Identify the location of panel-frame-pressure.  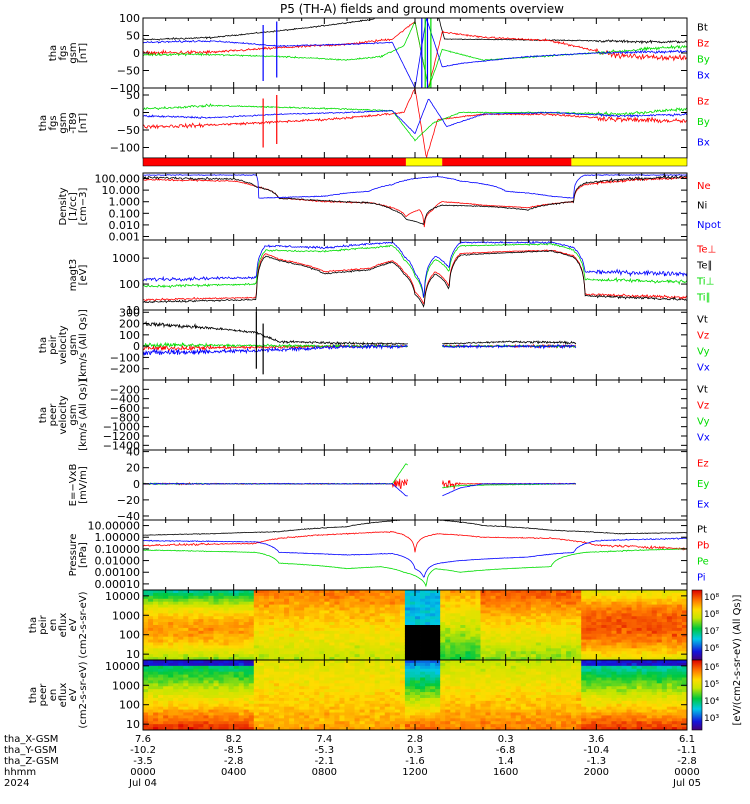
(415, 555).